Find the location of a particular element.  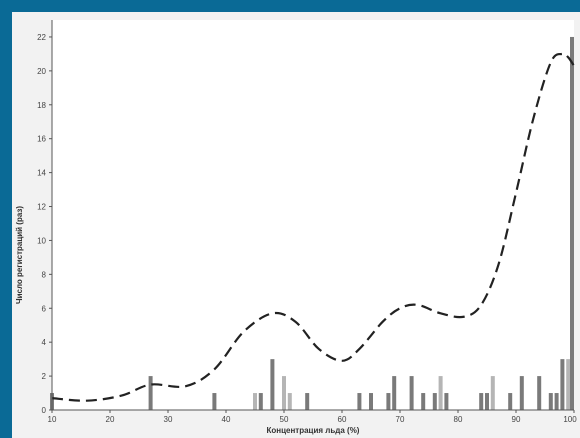

y-tick-label-18: 18 is located at coordinates (41, 105).